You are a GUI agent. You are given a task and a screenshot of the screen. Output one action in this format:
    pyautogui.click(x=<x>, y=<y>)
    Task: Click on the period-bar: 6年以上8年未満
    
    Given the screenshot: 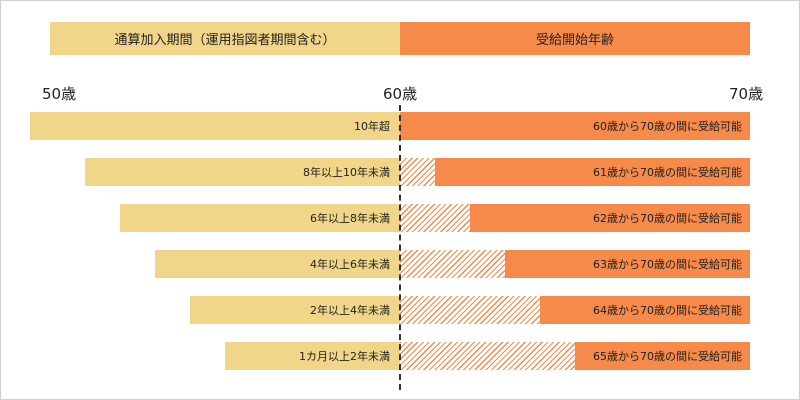 What is the action you would take?
    pyautogui.click(x=260, y=218)
    